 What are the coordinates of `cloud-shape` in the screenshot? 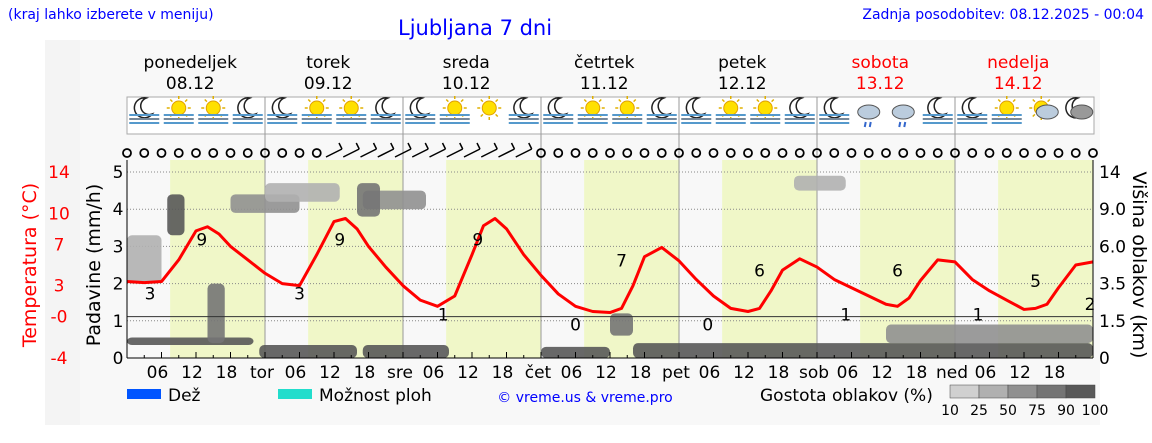 It's located at (1047, 112).